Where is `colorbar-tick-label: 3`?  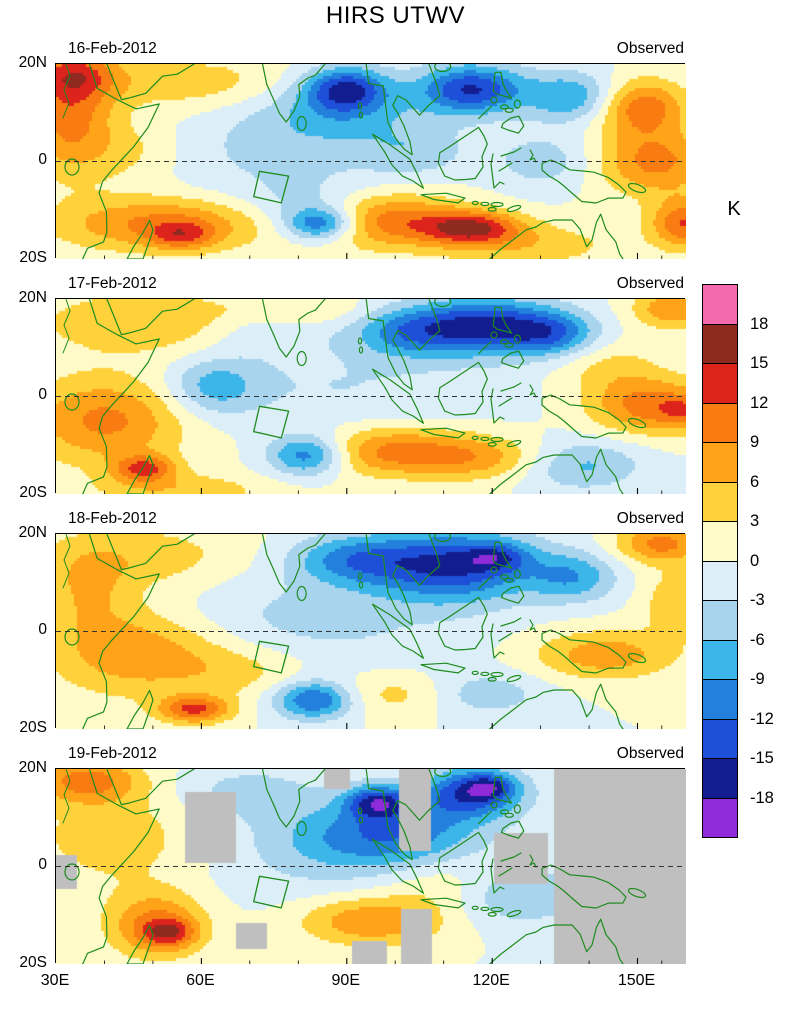 colorbar-tick-label: 3 is located at coordinates (755, 521).